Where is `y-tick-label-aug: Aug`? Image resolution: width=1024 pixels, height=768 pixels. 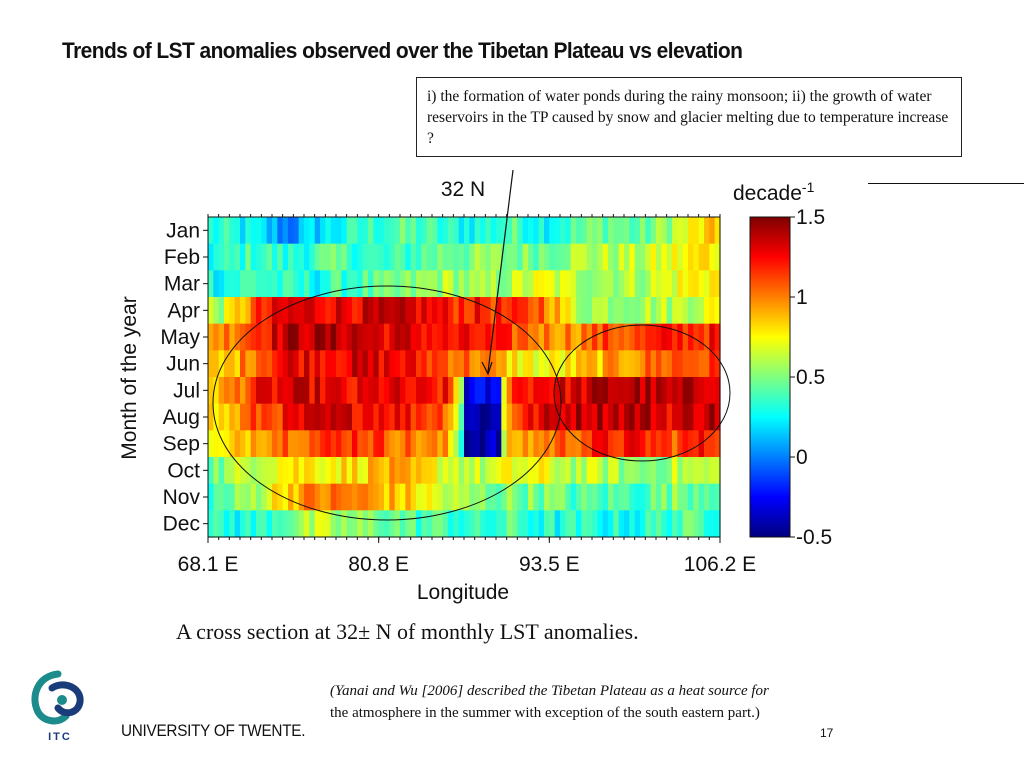
y-tick-label-aug: Aug is located at coordinates (181, 417).